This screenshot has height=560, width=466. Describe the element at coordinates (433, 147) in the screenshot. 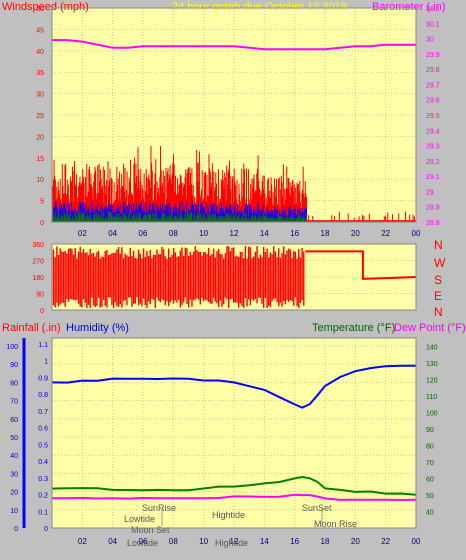

I see `barometer-tick-label: 29.3` at that location.